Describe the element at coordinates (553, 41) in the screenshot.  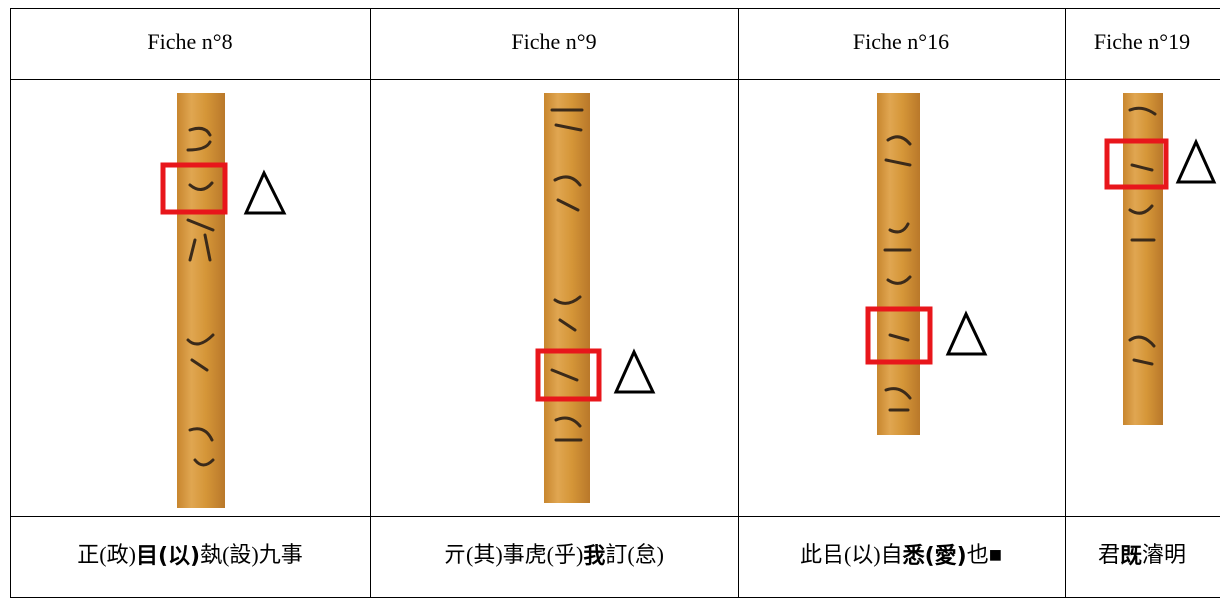
I see `column-header: Fiche n°9` at that location.